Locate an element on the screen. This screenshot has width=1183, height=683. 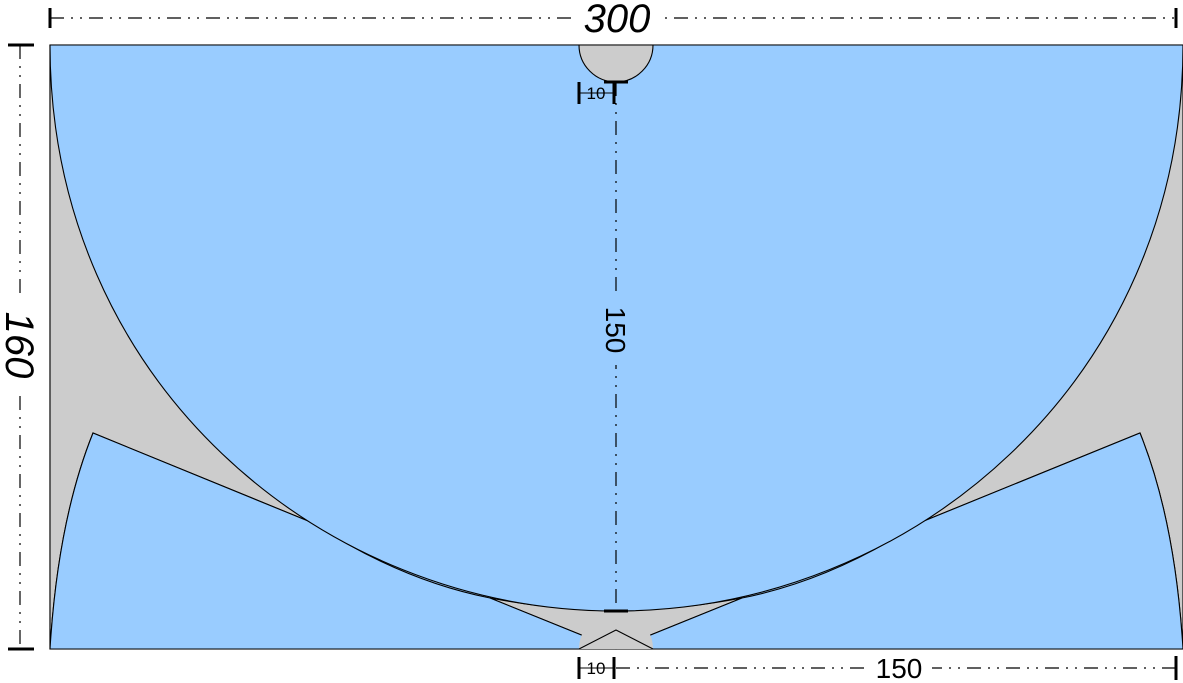
left-dimension-label: 160 is located at coordinates (20, 345).